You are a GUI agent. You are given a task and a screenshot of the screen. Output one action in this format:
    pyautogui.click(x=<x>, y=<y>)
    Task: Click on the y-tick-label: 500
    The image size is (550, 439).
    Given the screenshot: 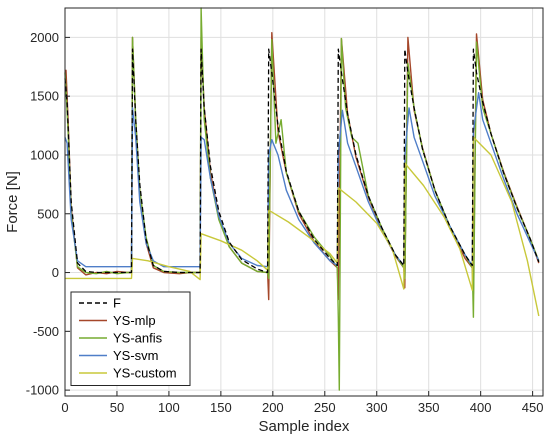 What is the action you would take?
    pyautogui.click(x=48, y=213)
    